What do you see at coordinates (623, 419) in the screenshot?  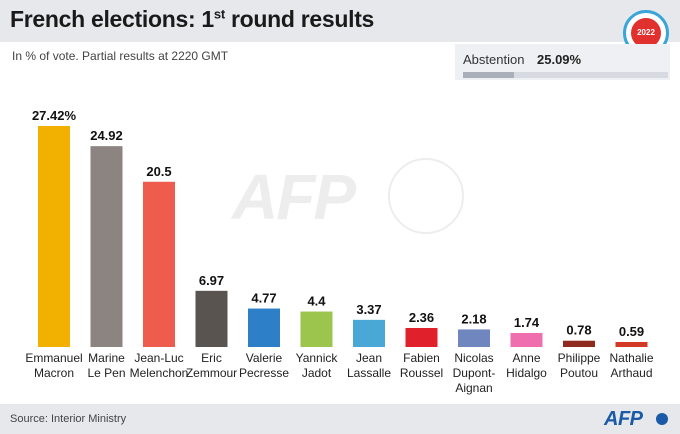 I see `afp-logo: AFP` at bounding box center [623, 419].